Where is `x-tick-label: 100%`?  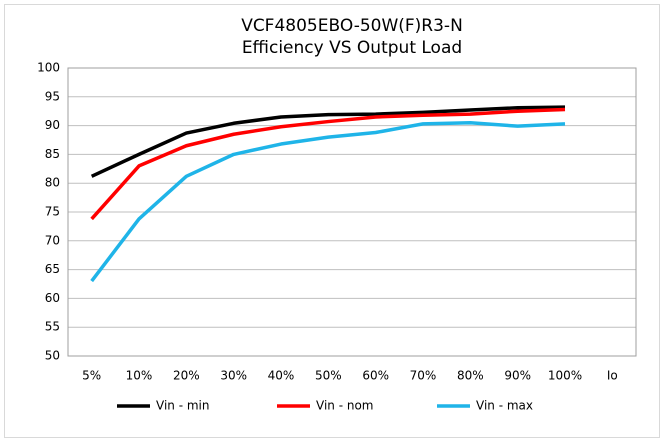 x-tick-label: 100% is located at coordinates (565, 376).